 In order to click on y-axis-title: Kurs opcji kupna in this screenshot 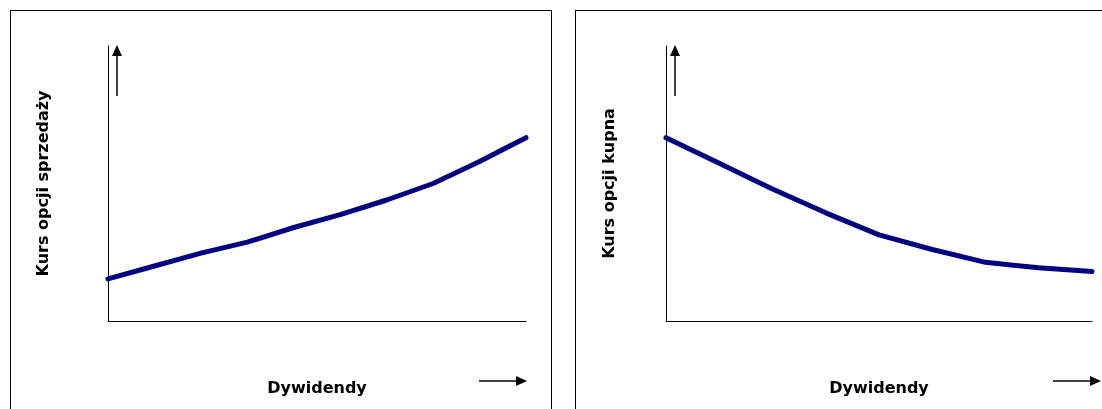, I will do `click(608, 183)`.